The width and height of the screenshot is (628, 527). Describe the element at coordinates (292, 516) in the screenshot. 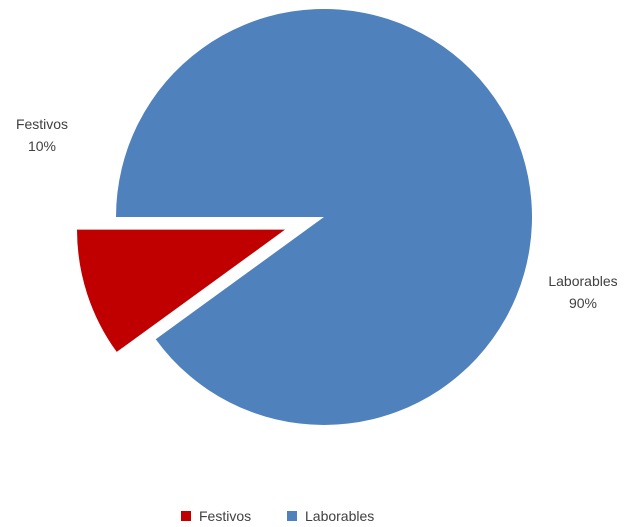

I see `legend-swatch-laborables` at that location.